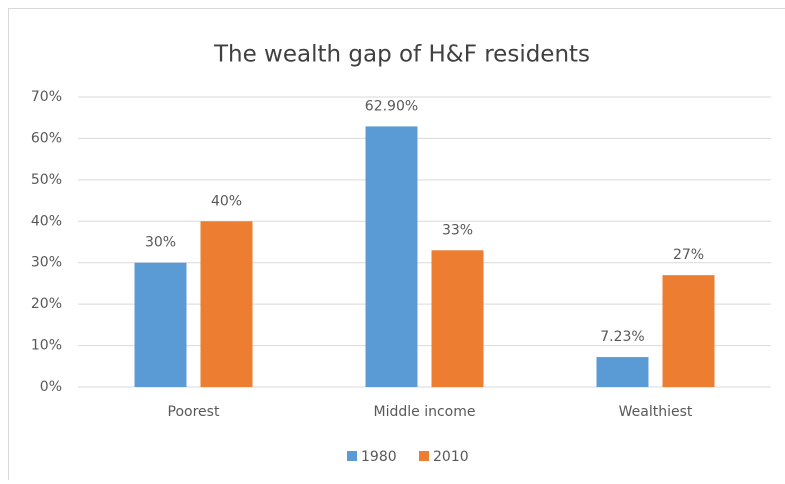 Image resolution: width=785 pixels, height=484 pixels. What do you see at coordinates (46, 97) in the screenshot?
I see `y-tick-label: 70%` at bounding box center [46, 97].